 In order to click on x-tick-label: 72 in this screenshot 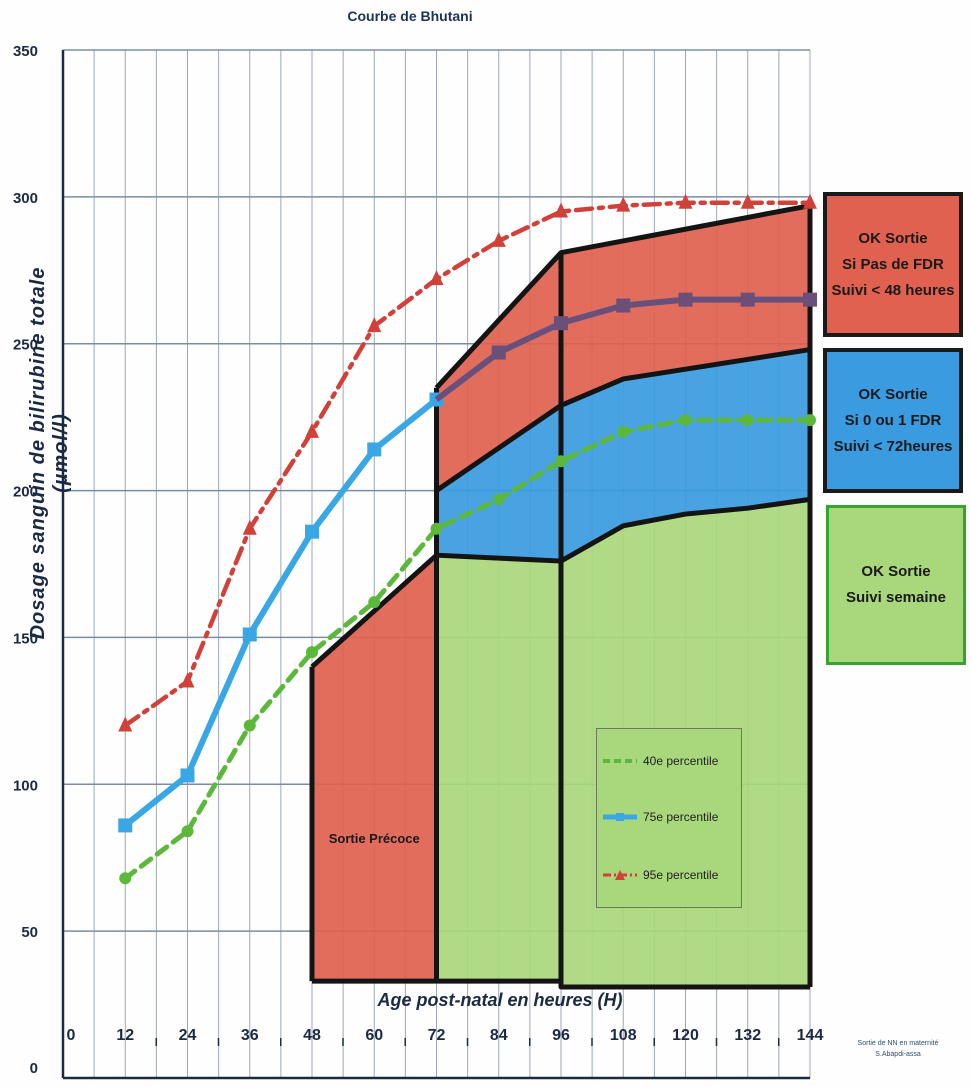, I will do `click(437, 1035)`.